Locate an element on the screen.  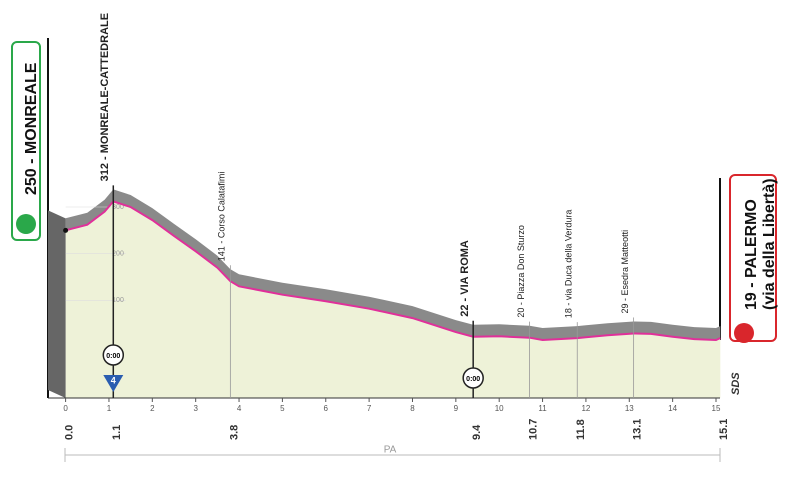
start-label: 250 - MONREALE is located at coordinates (31, 128).